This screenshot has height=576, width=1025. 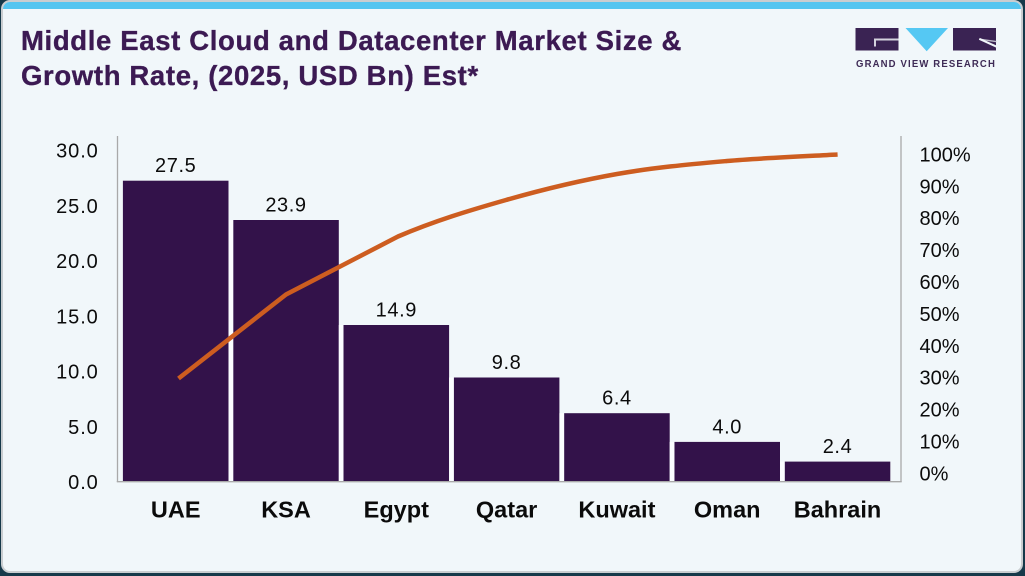 What do you see at coordinates (940, 443) in the screenshot?
I see `svg-text: 10%` at bounding box center [940, 443].